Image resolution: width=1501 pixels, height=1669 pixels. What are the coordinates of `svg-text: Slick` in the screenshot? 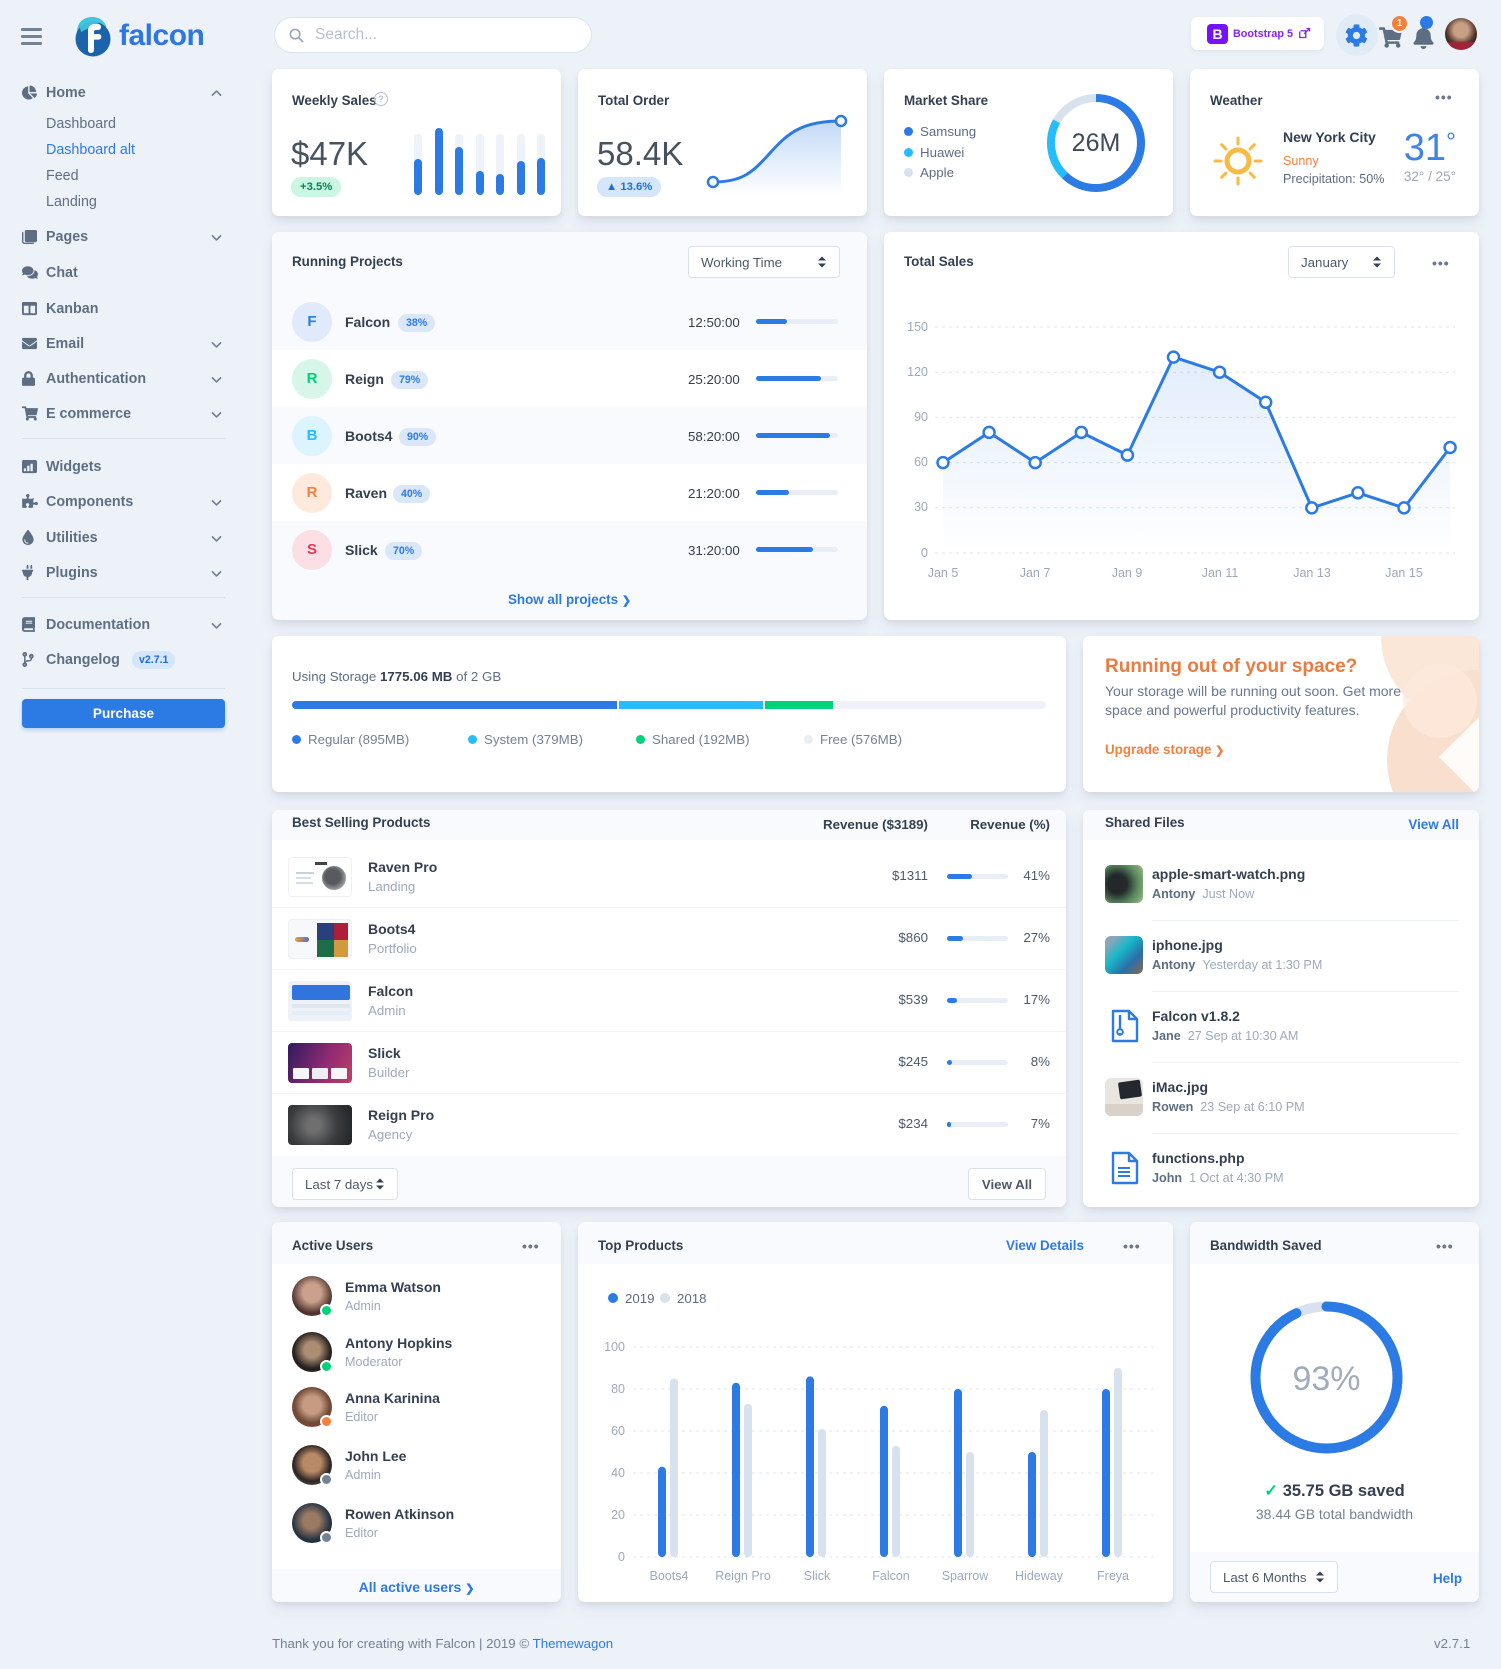 It's located at (817, 1576).